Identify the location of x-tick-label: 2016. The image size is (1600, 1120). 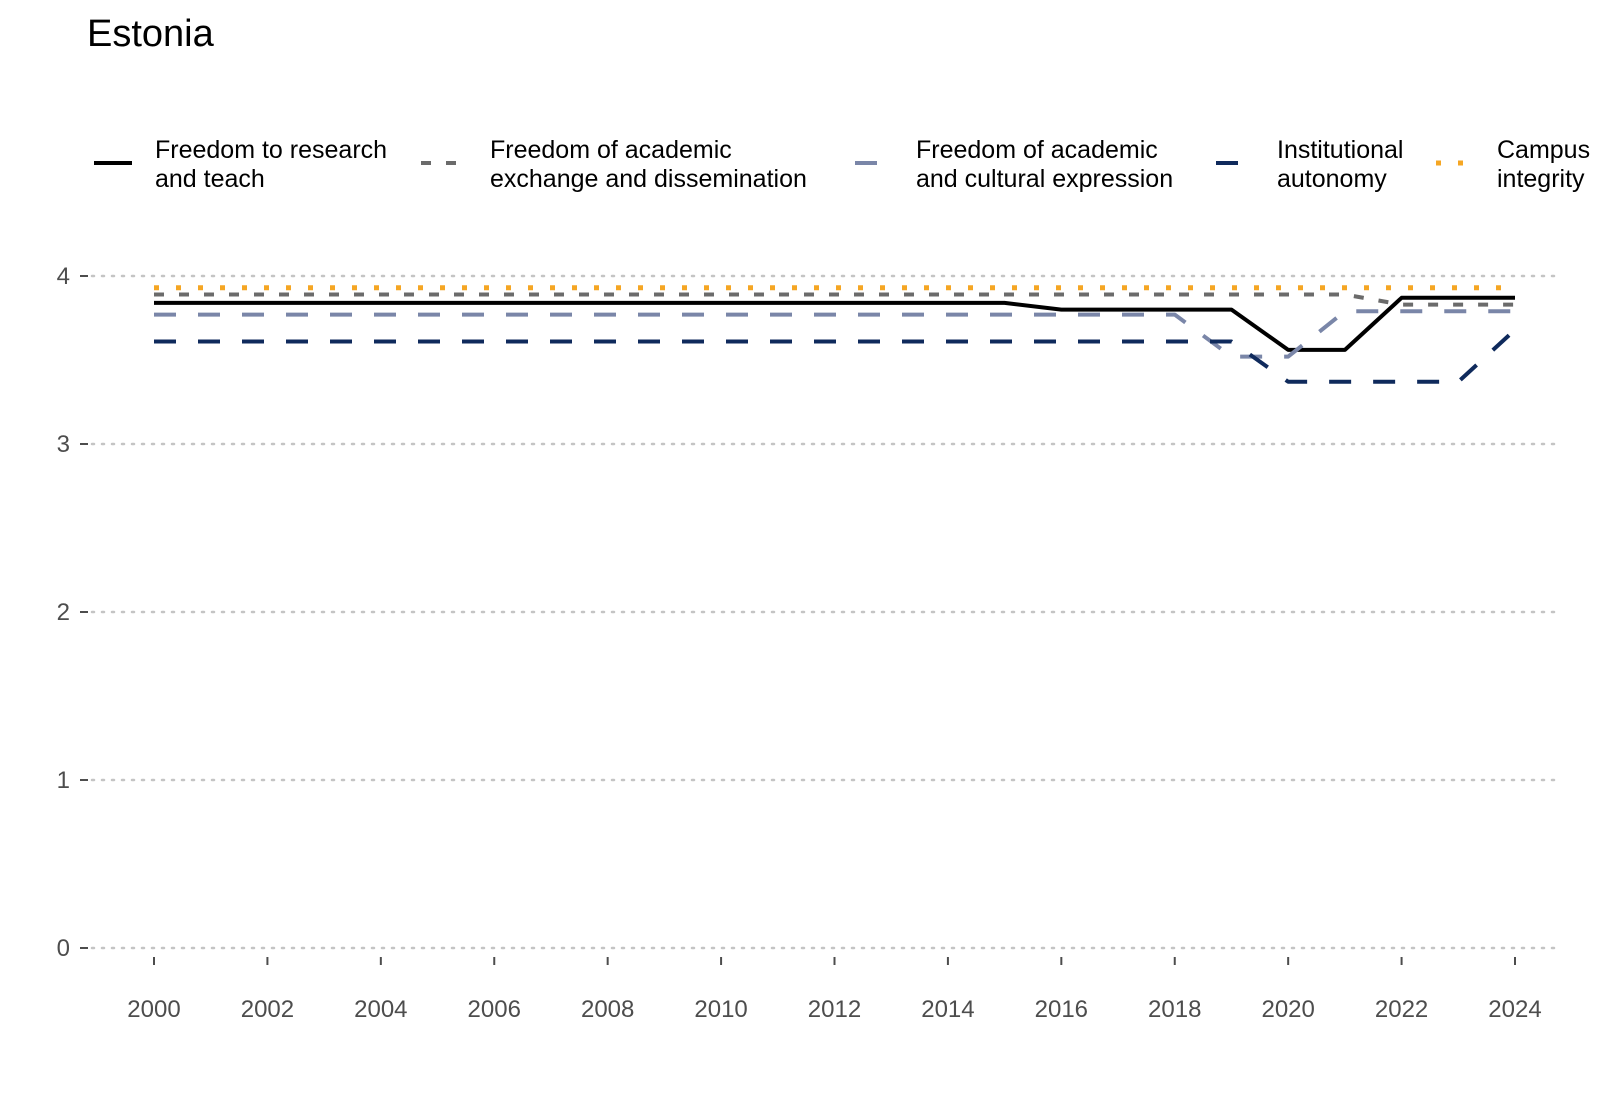
(1061, 1009).